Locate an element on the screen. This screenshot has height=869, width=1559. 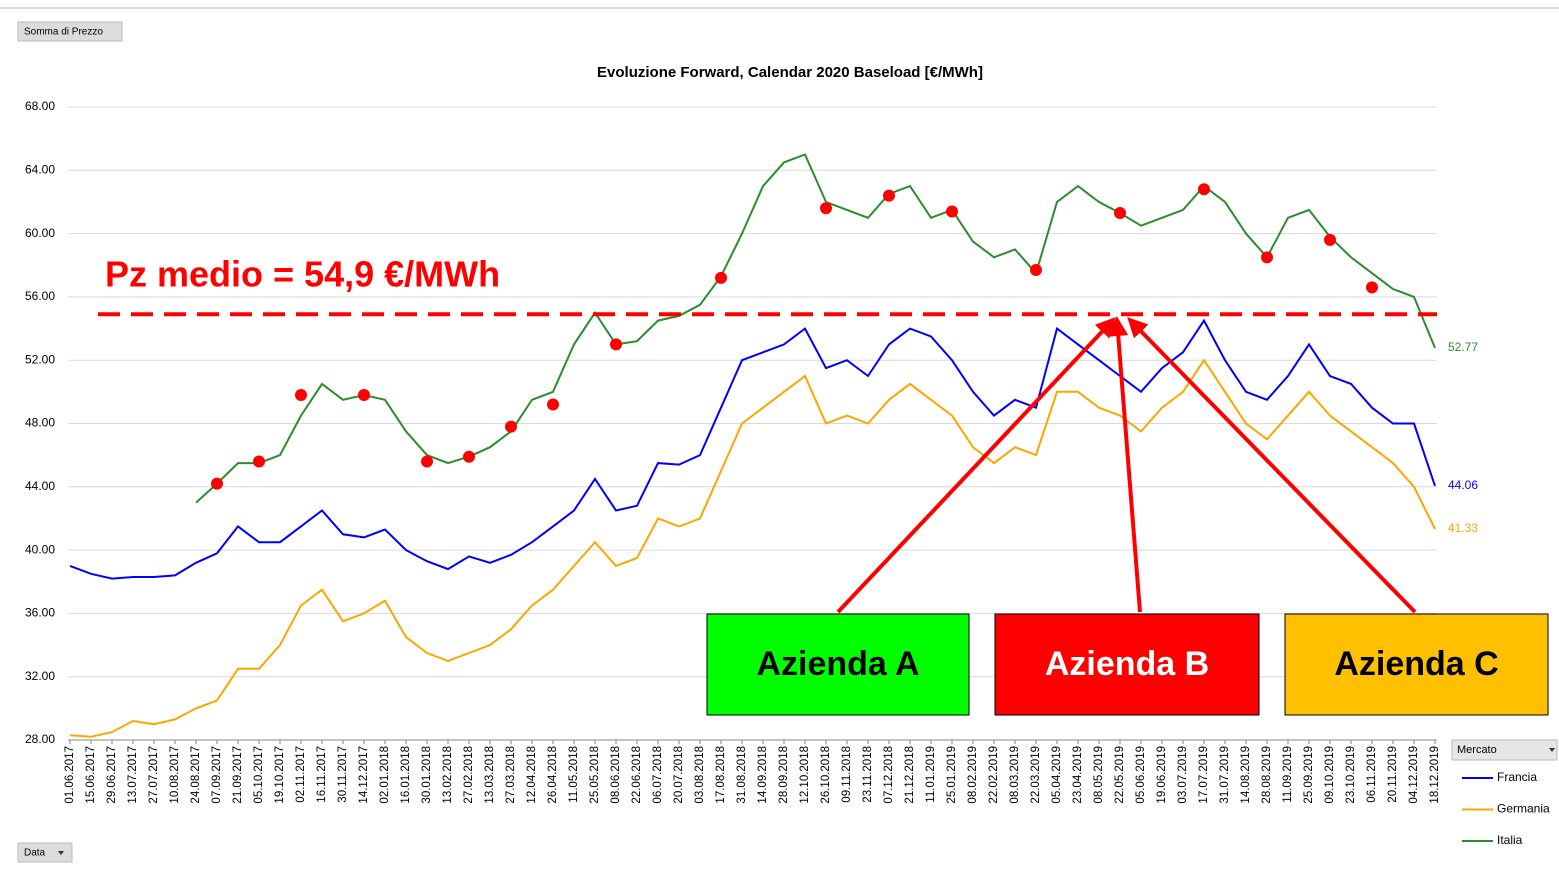
axis-button is located at coordinates (45, 852).